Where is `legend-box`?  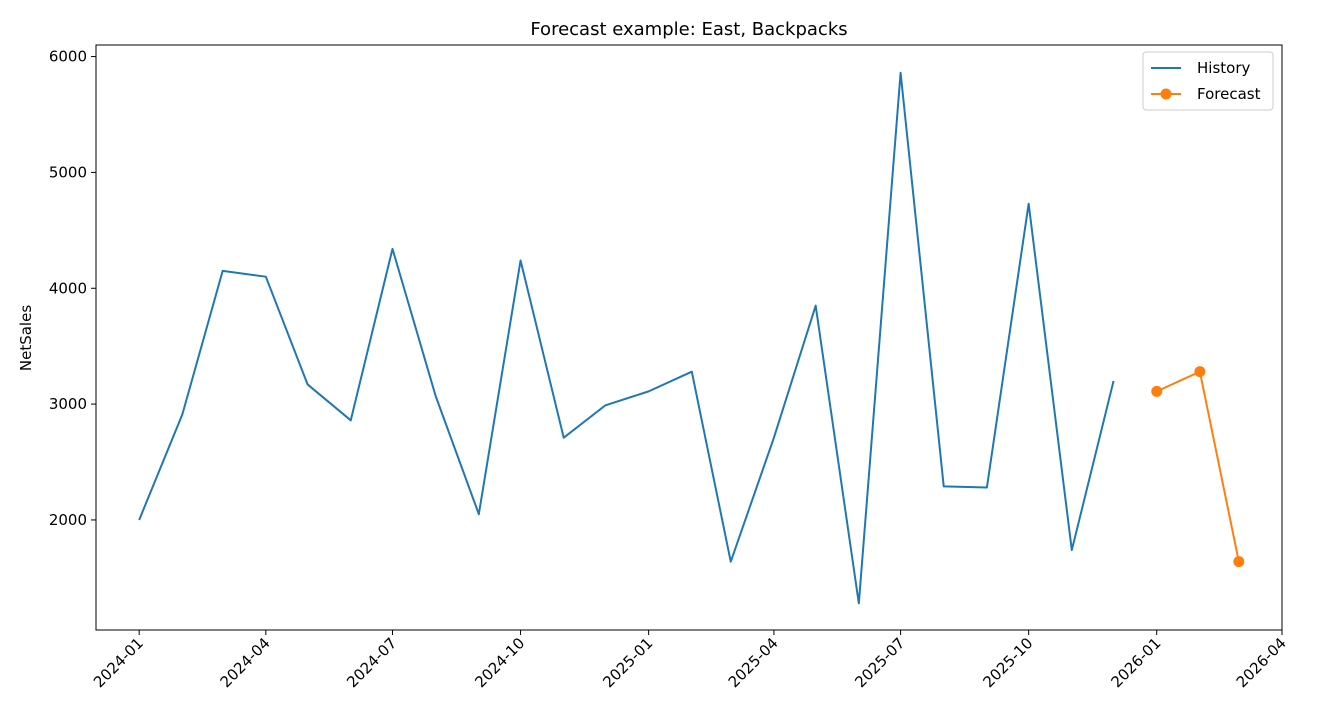 legend-box is located at coordinates (1208, 81).